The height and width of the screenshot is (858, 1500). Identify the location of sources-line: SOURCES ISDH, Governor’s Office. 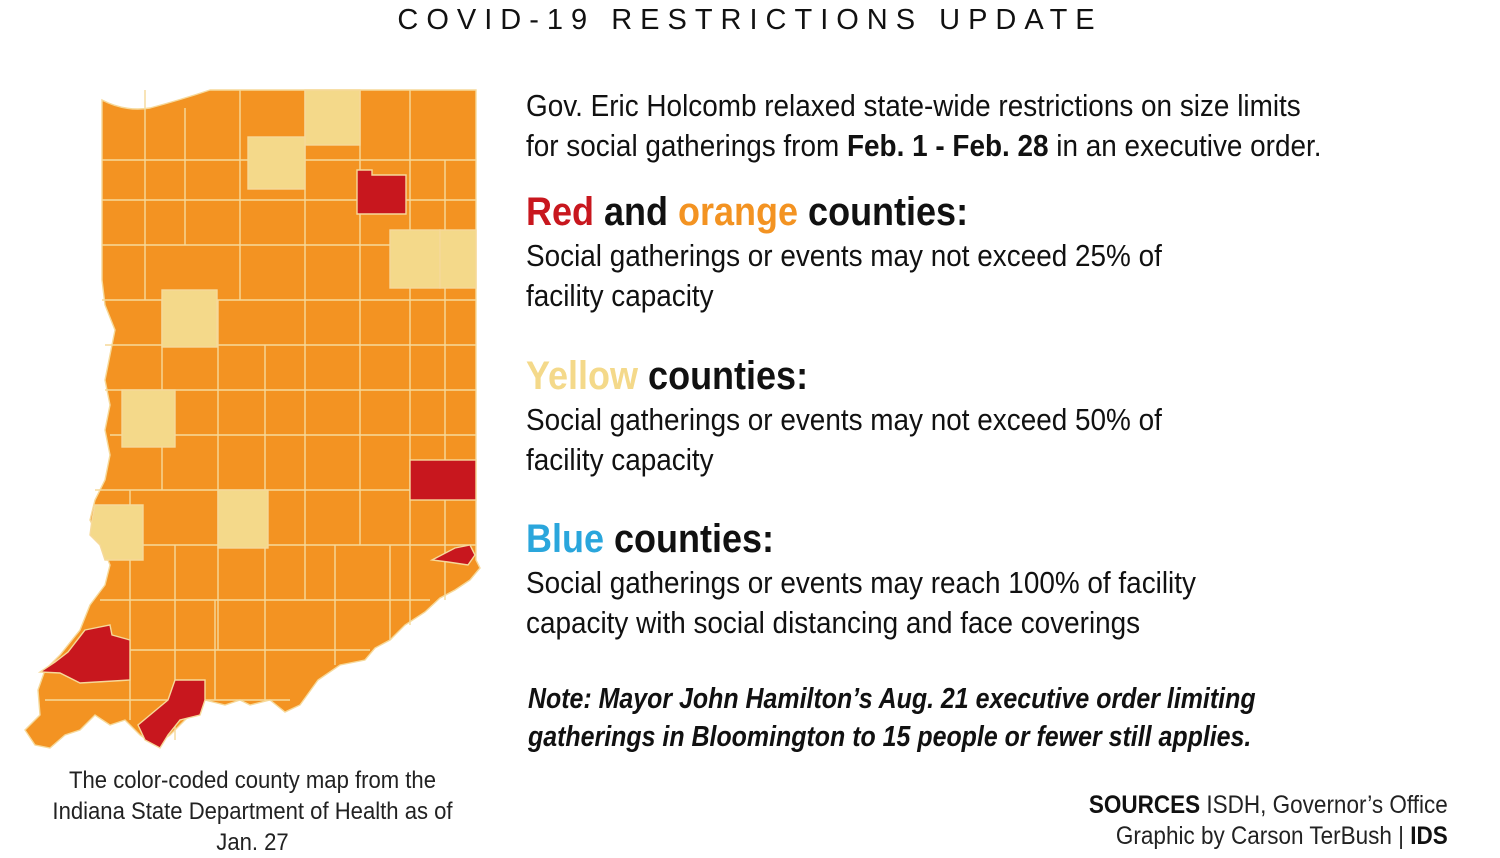
(1268, 805).